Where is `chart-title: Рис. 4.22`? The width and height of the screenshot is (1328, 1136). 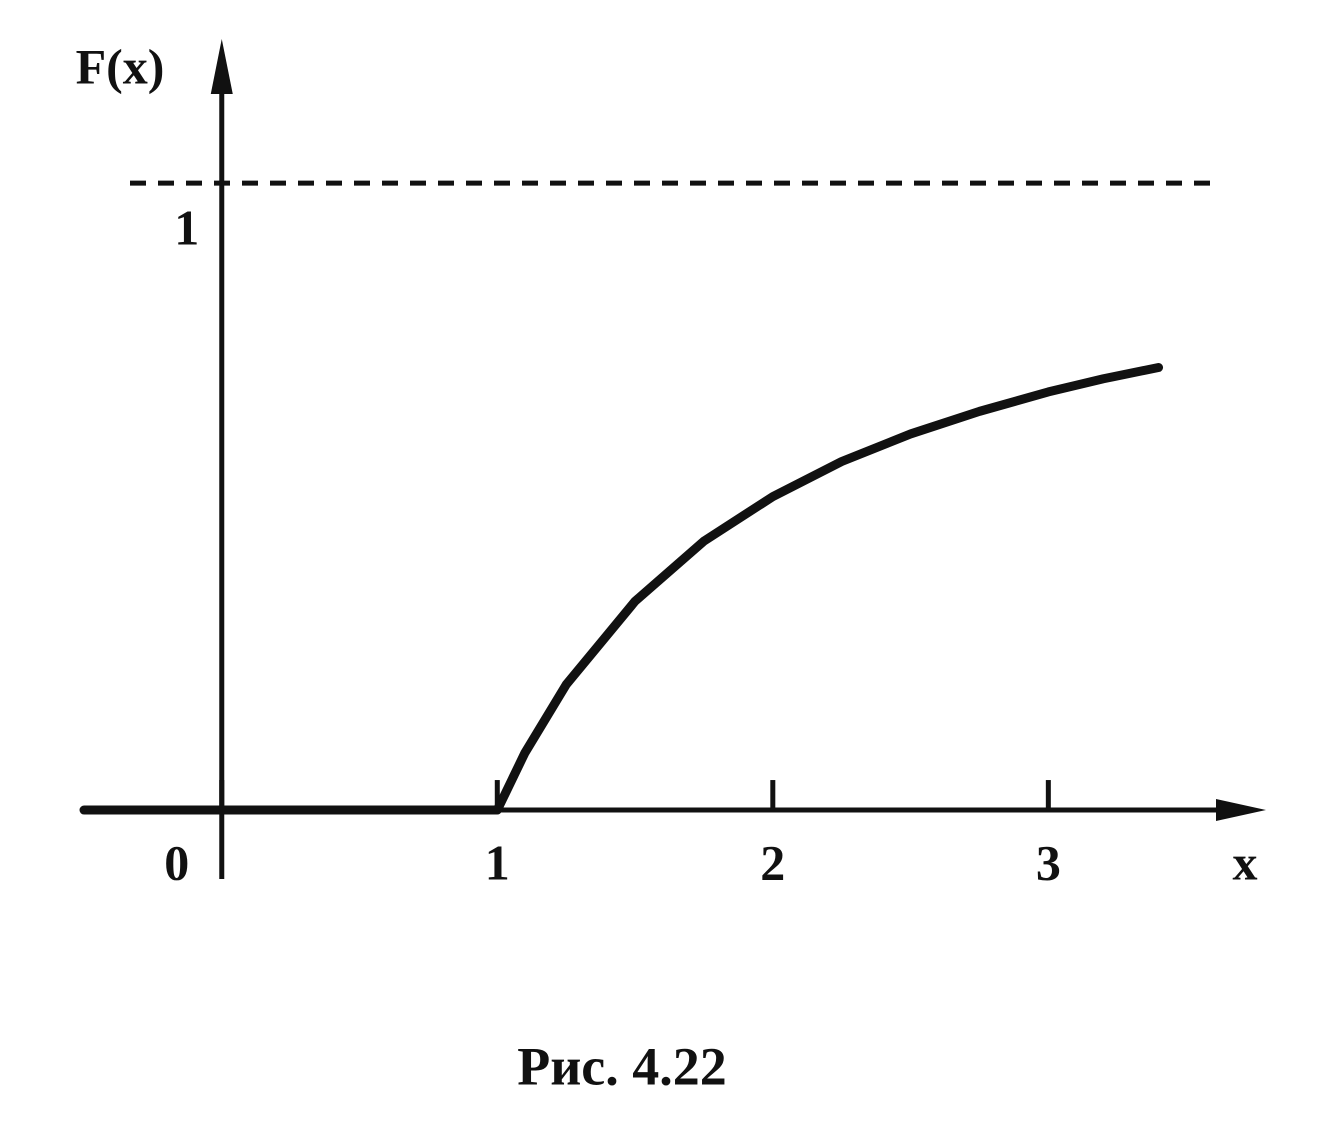 chart-title: Рис. 4.22 is located at coordinates (622, 1066).